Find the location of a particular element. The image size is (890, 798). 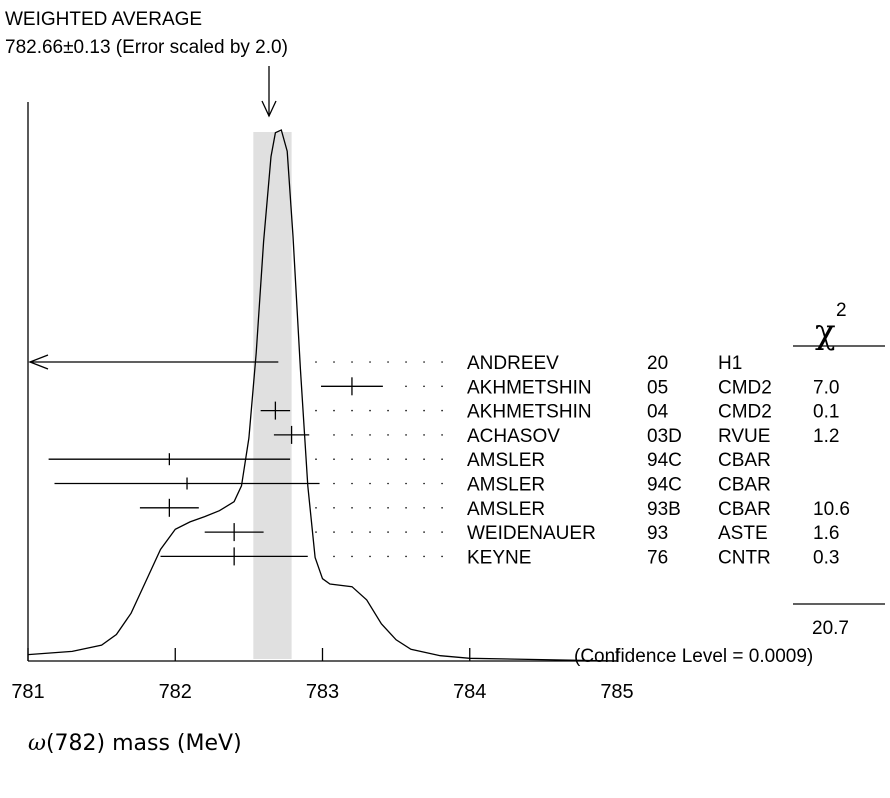

x-tick-label: 784 is located at coordinates (469, 692).